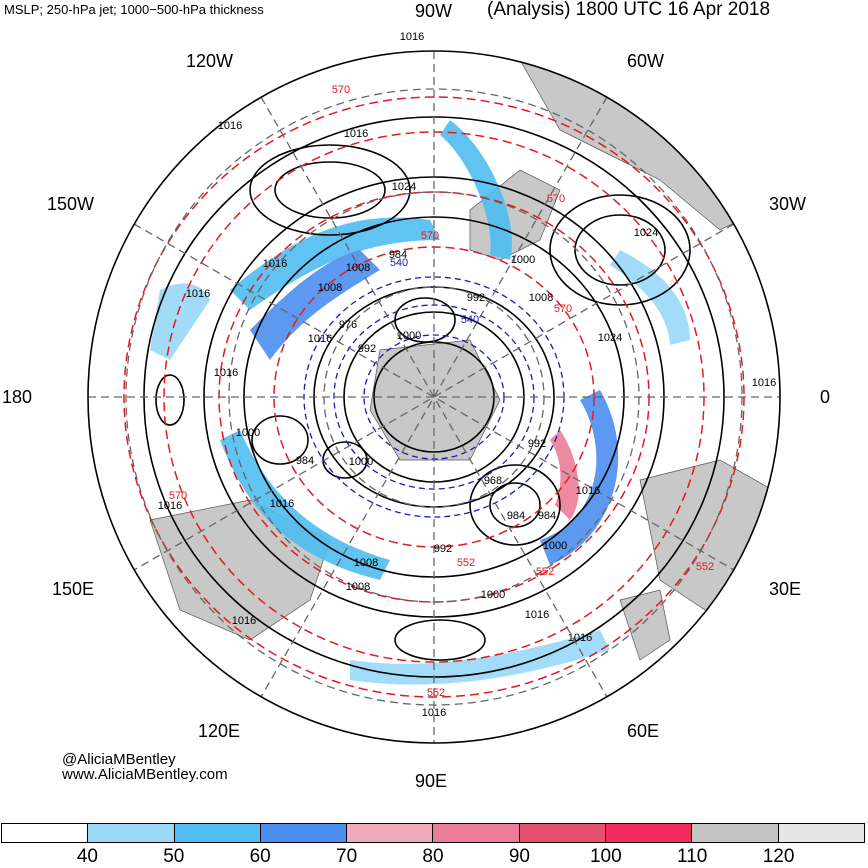 This screenshot has height=868, width=868. I want to click on colorbar, so click(433, 833).